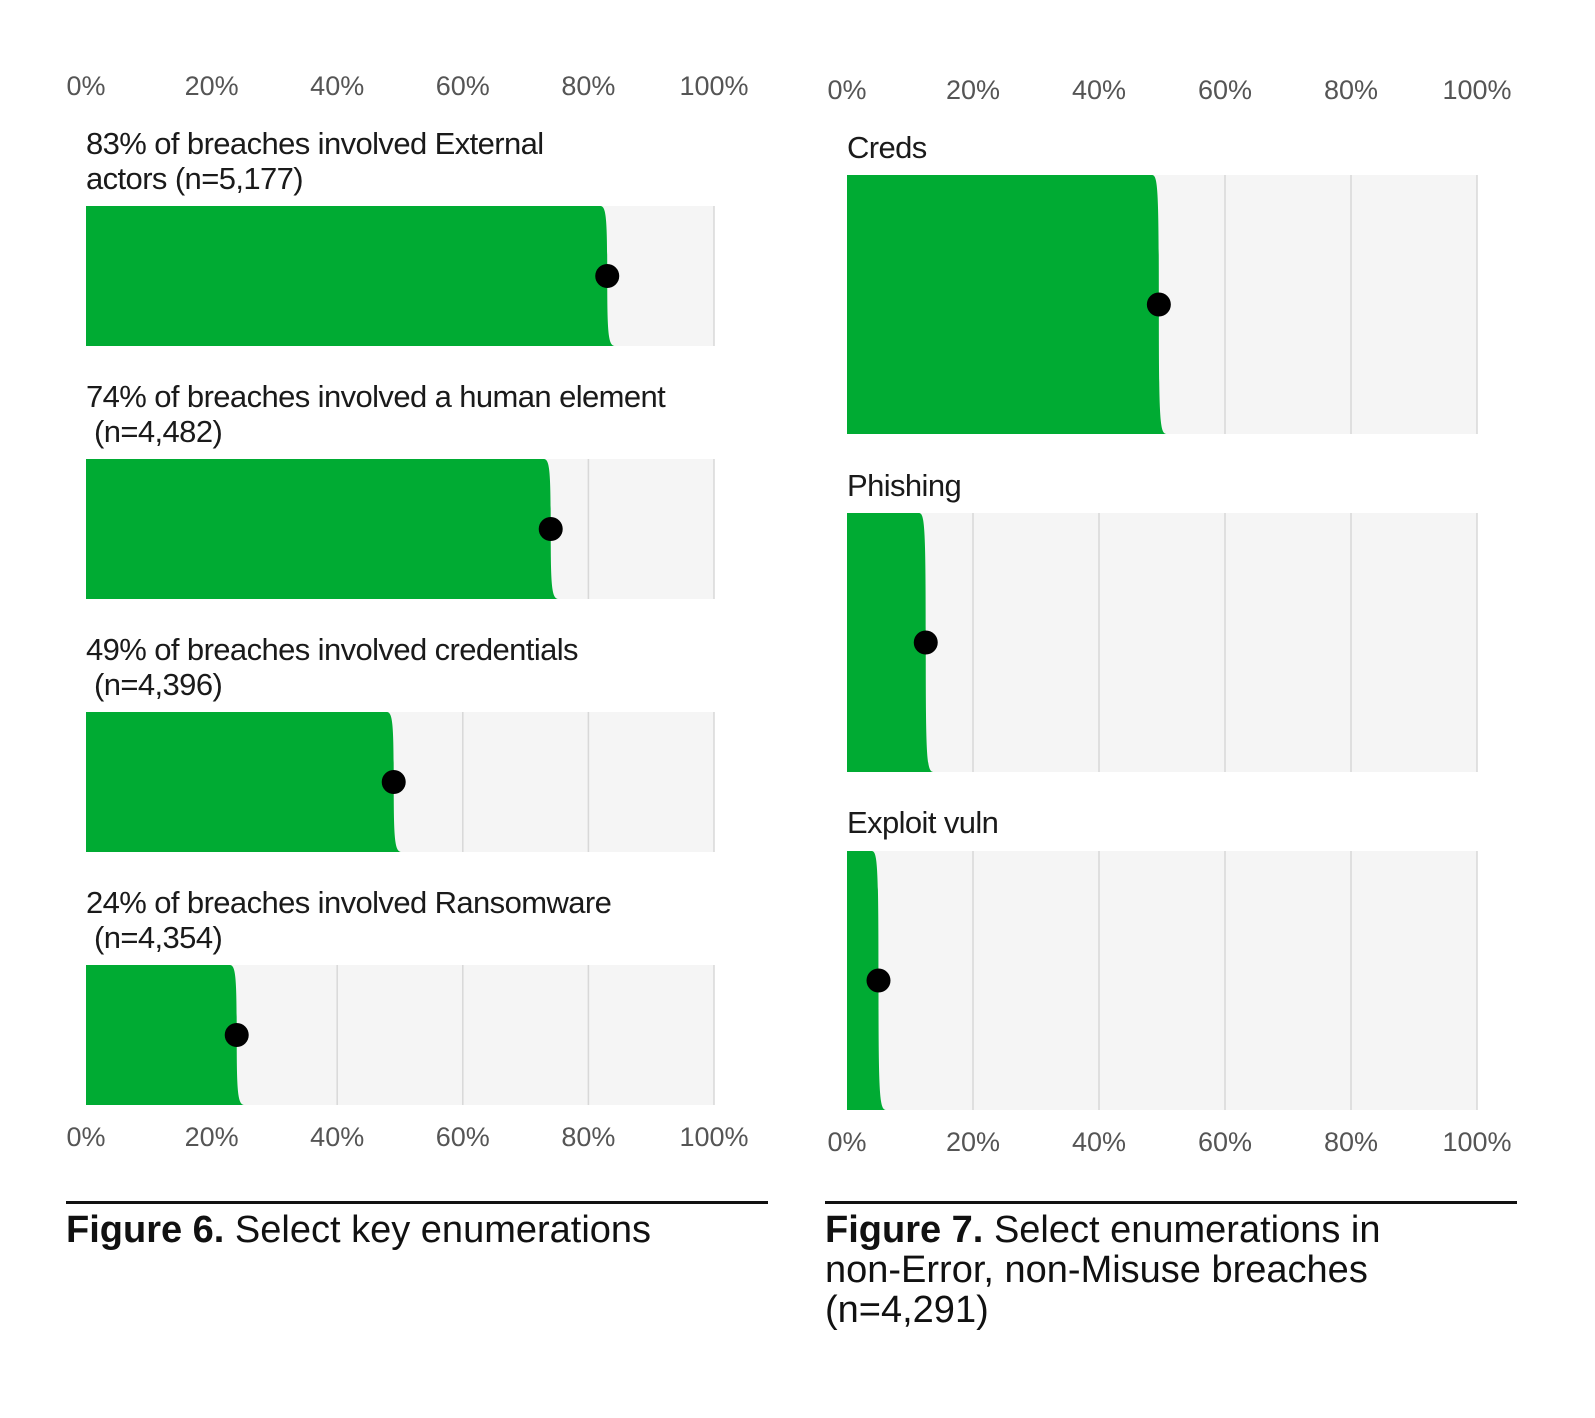 The width and height of the screenshot is (1595, 1418). I want to click on fig7-bottom-tick-label: 40%, so click(1099, 1142).